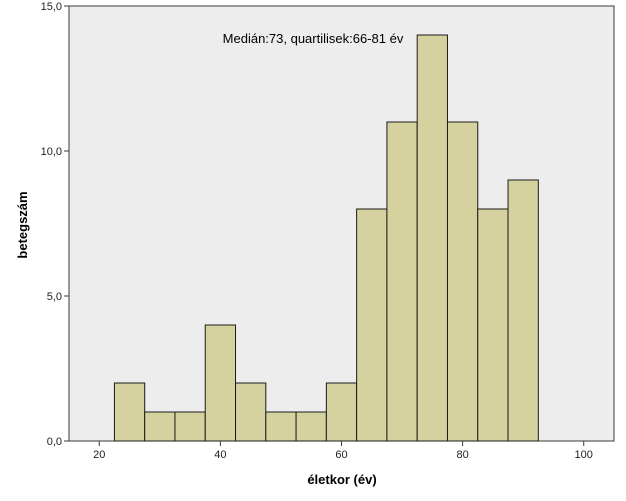  What do you see at coordinates (51, 152) in the screenshot?
I see `y-tick-label: 10,0` at bounding box center [51, 152].